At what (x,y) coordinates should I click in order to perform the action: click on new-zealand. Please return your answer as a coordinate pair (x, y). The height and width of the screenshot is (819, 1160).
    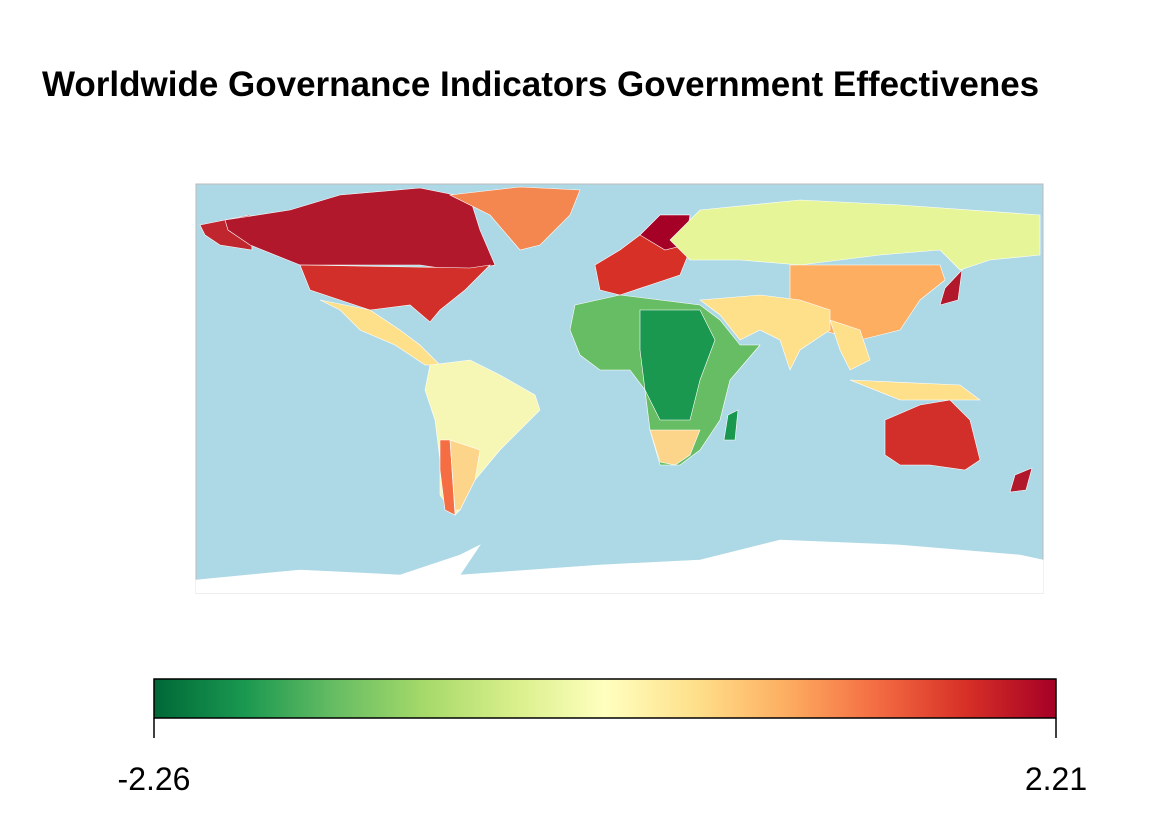
    Looking at the image, I should click on (1021, 480).